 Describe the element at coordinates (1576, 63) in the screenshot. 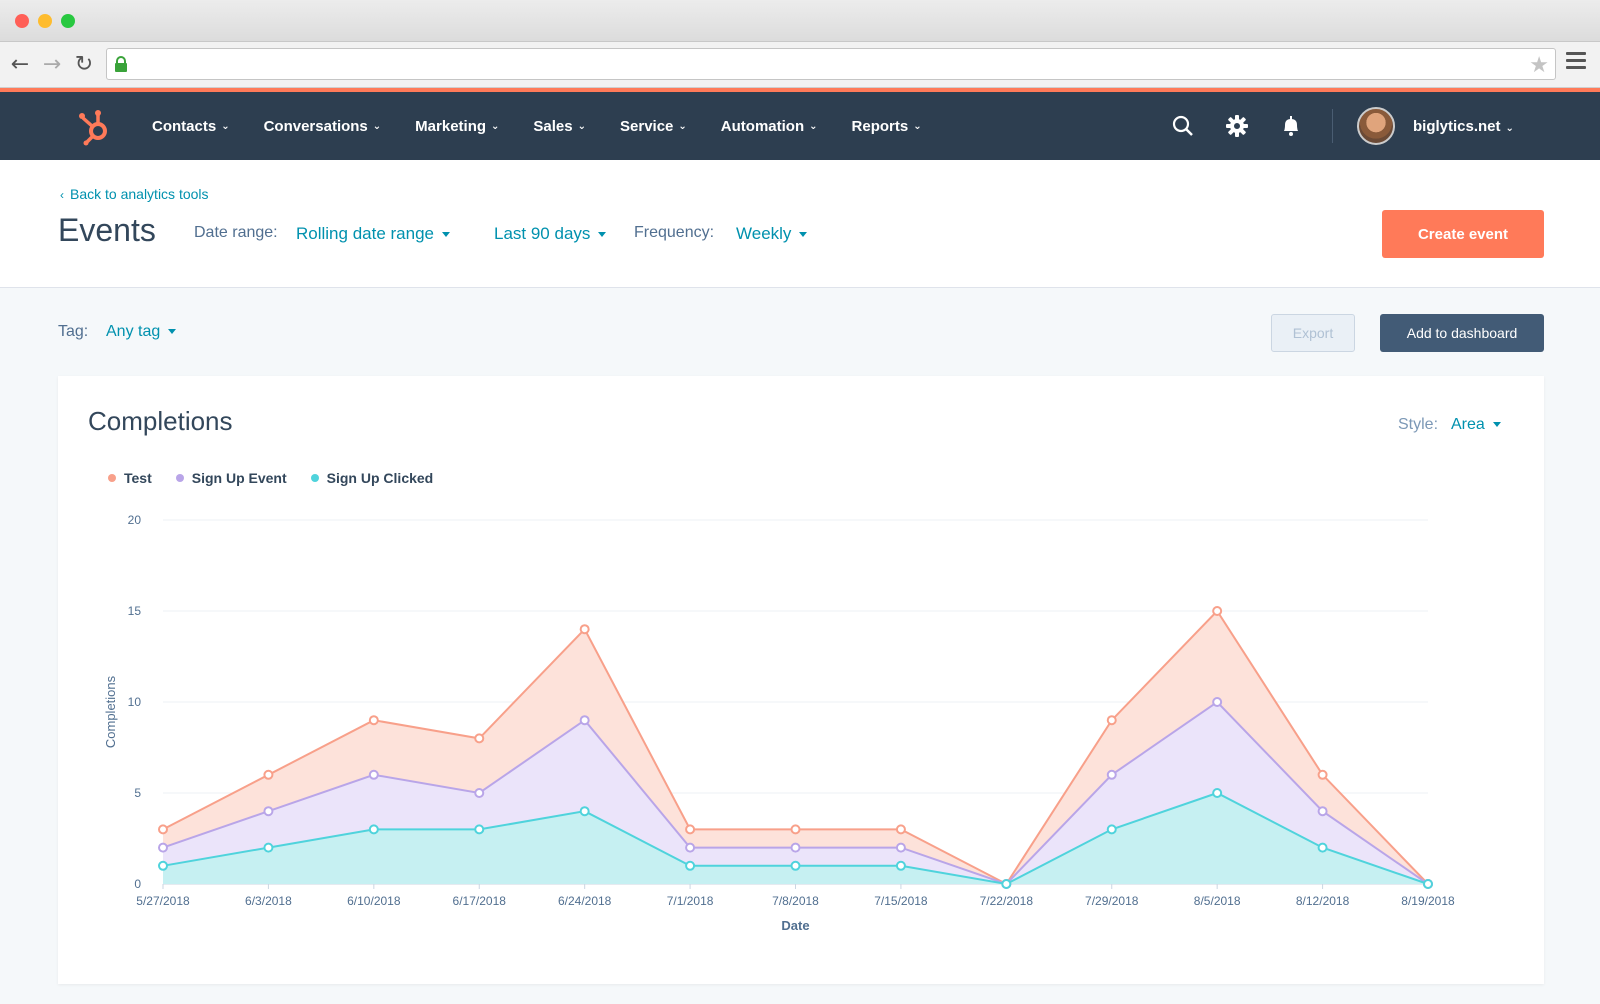

I see `browser-menu-icon` at that location.